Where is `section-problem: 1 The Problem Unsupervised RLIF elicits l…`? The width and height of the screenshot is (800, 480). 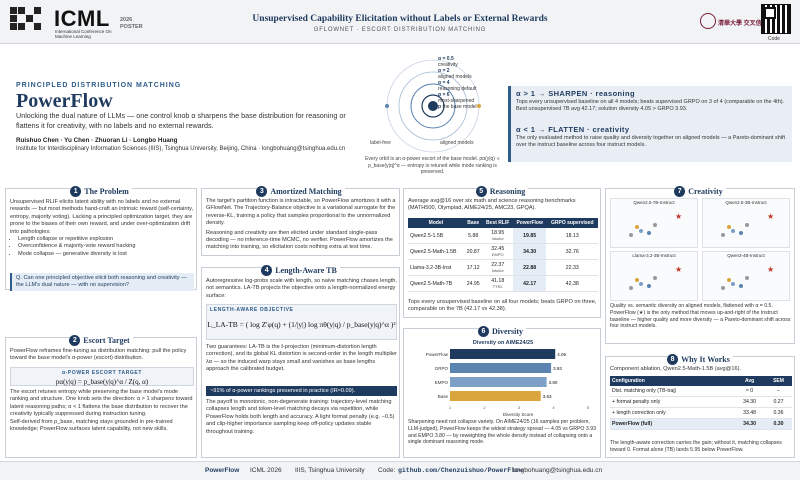
section-problem: 1 The Problem Unsupervised RLIF elicits l… is located at coordinates (101, 239).